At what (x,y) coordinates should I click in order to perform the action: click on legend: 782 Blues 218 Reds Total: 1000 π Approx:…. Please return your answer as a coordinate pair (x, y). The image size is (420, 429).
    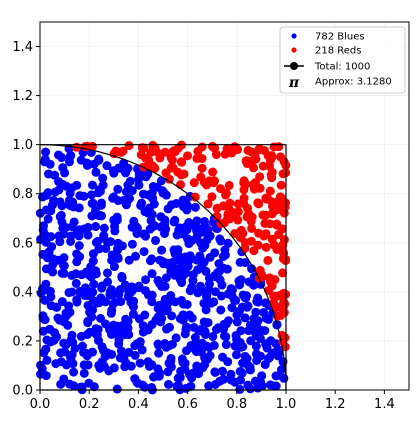
    Looking at the image, I should click on (342, 60).